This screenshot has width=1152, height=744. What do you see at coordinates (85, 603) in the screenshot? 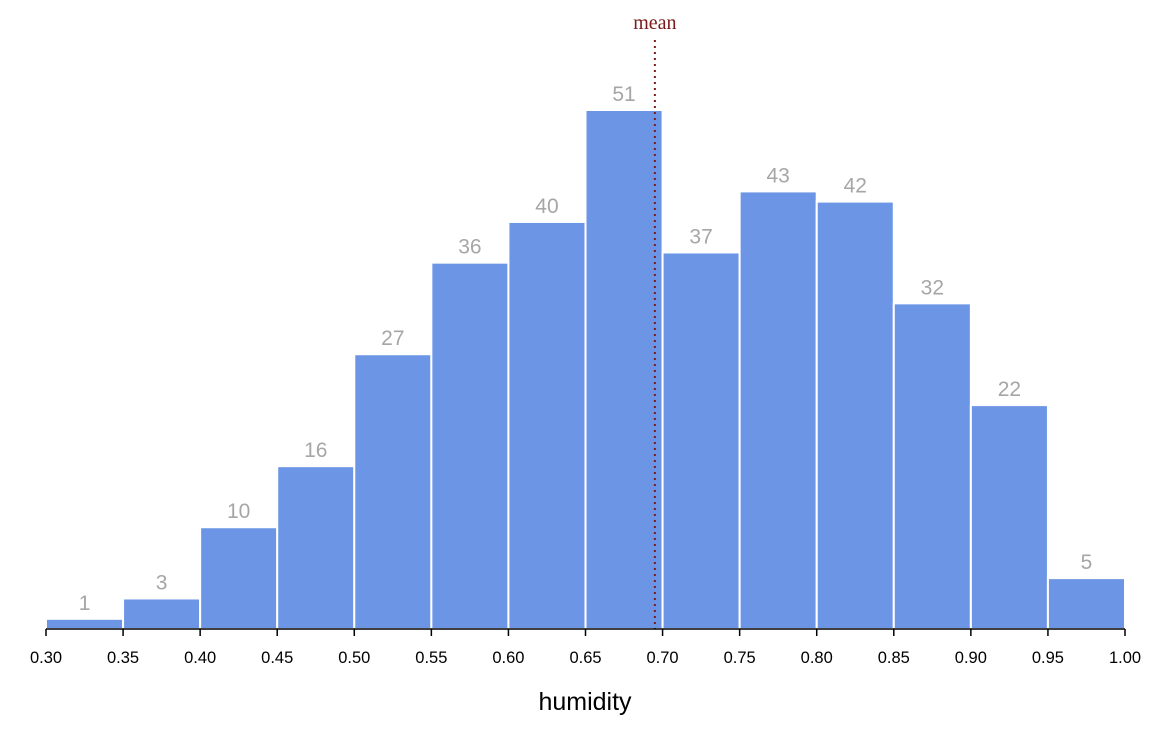
I see `bar-count-label: 1` at bounding box center [85, 603].